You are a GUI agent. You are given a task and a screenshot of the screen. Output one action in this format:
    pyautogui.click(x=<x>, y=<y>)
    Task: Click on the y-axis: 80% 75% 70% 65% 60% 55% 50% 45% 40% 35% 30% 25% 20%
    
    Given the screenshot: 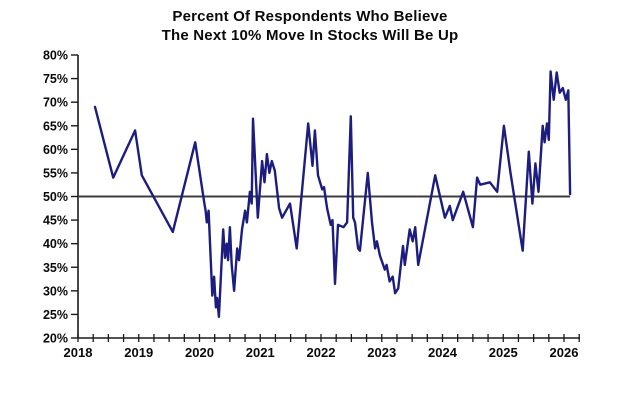 What is the action you would take?
    pyautogui.click(x=61, y=197)
    